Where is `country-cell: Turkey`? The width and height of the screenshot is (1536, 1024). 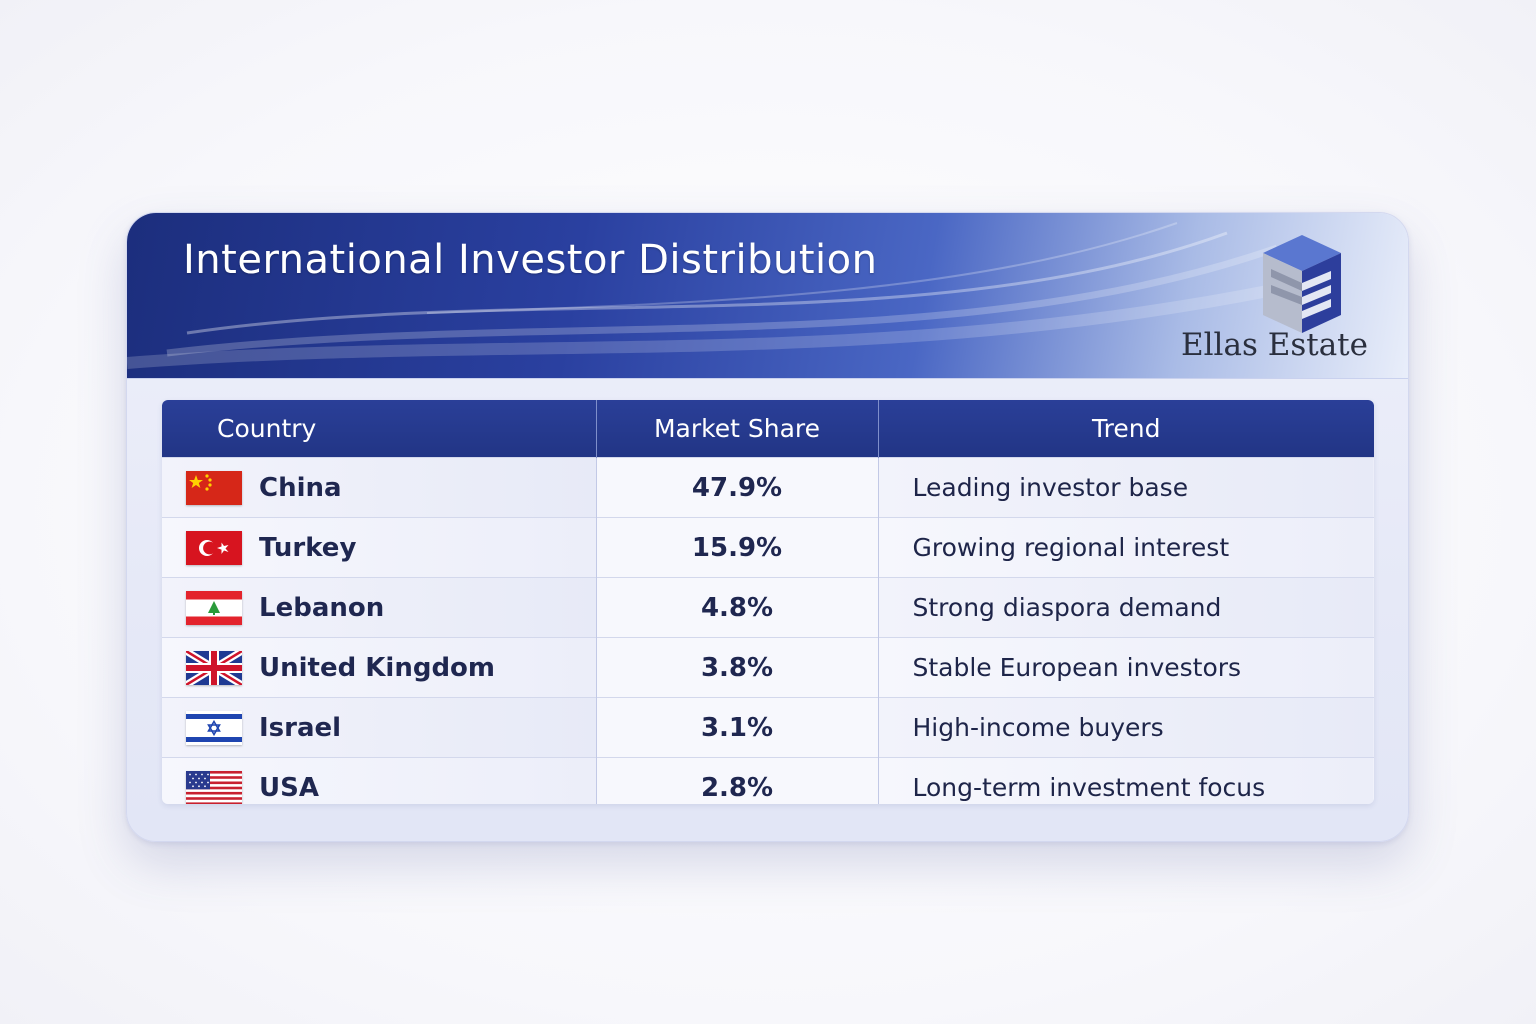
country-cell: Turkey is located at coordinates (379, 547).